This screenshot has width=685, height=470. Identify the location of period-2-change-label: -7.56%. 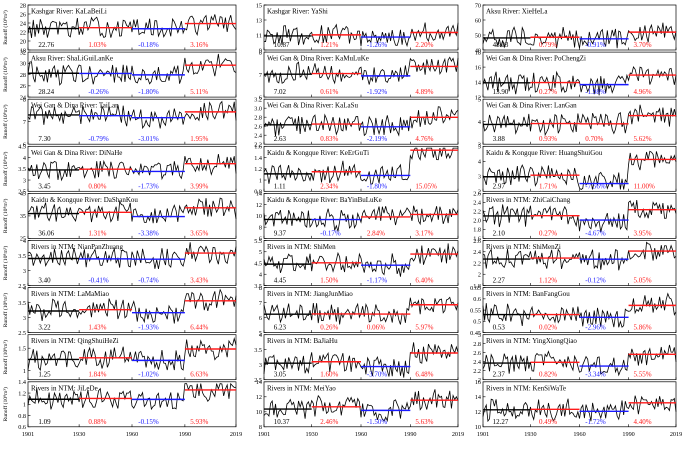
(595, 186).